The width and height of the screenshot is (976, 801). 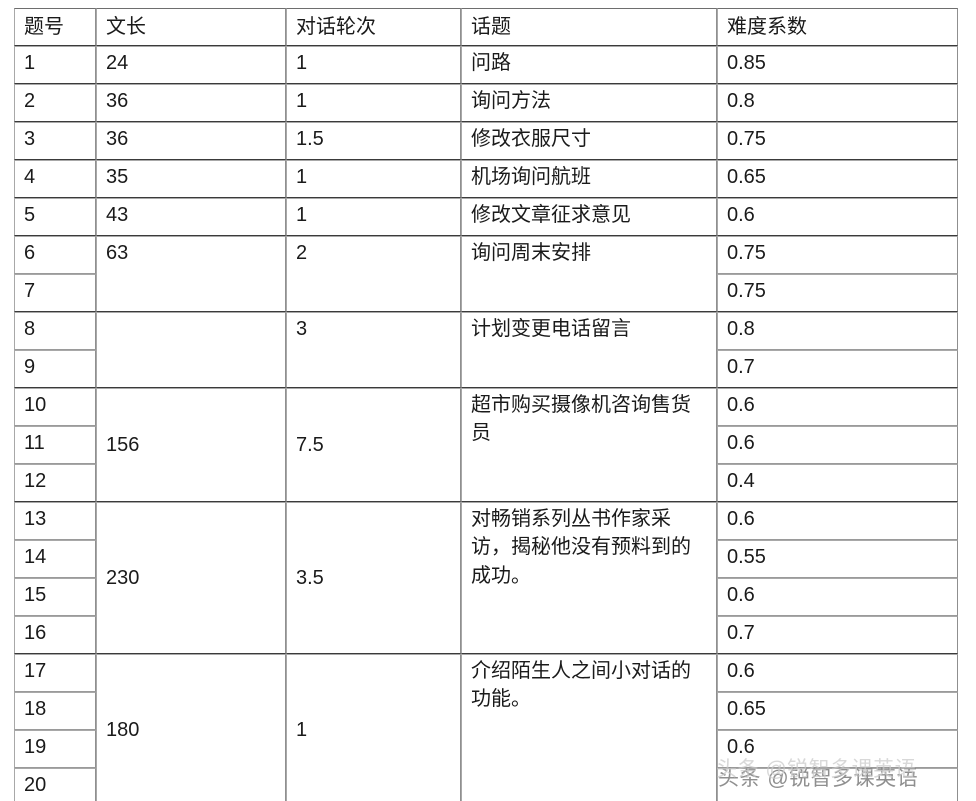 I want to click on cell-difficulty: 0.85, so click(x=837, y=65).